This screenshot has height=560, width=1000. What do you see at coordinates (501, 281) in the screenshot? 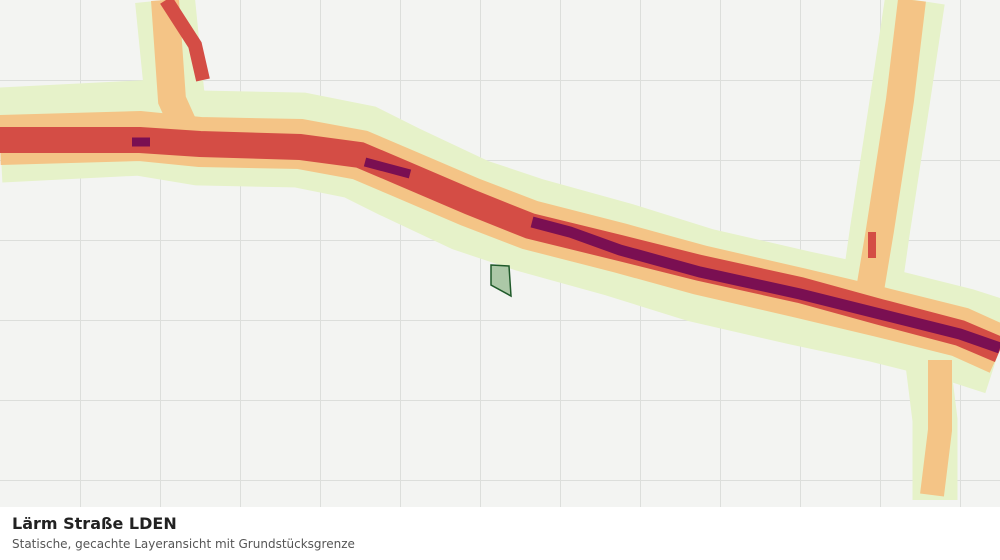
I see `parcel-boundary` at bounding box center [501, 281].